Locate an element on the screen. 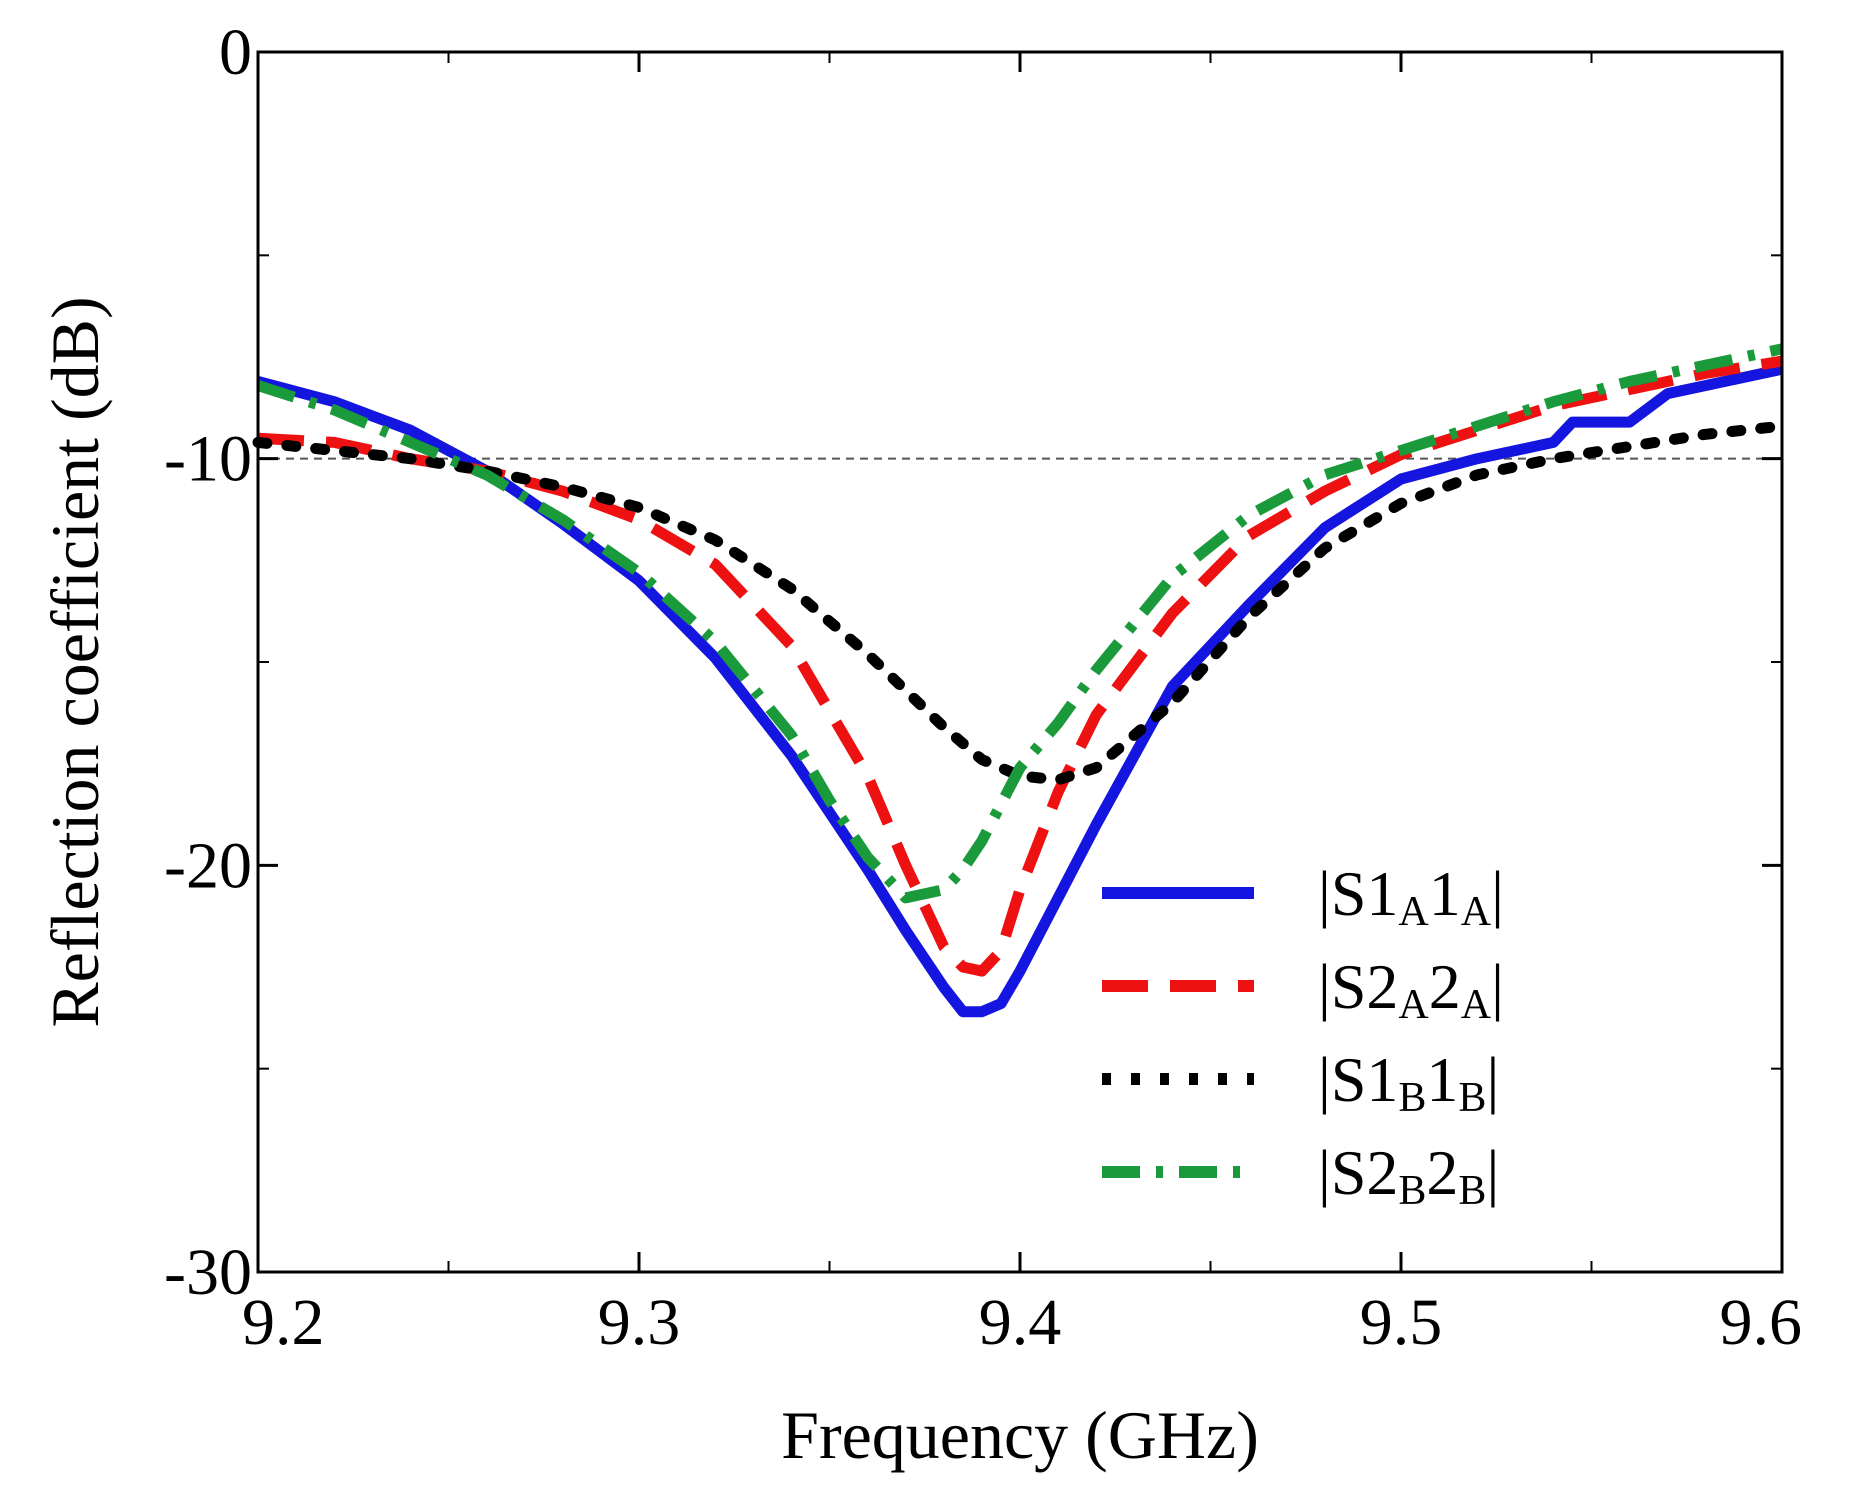 This screenshot has width=1862, height=1490. legend-label-3: |S1B1B| is located at coordinates (1408, 1082).